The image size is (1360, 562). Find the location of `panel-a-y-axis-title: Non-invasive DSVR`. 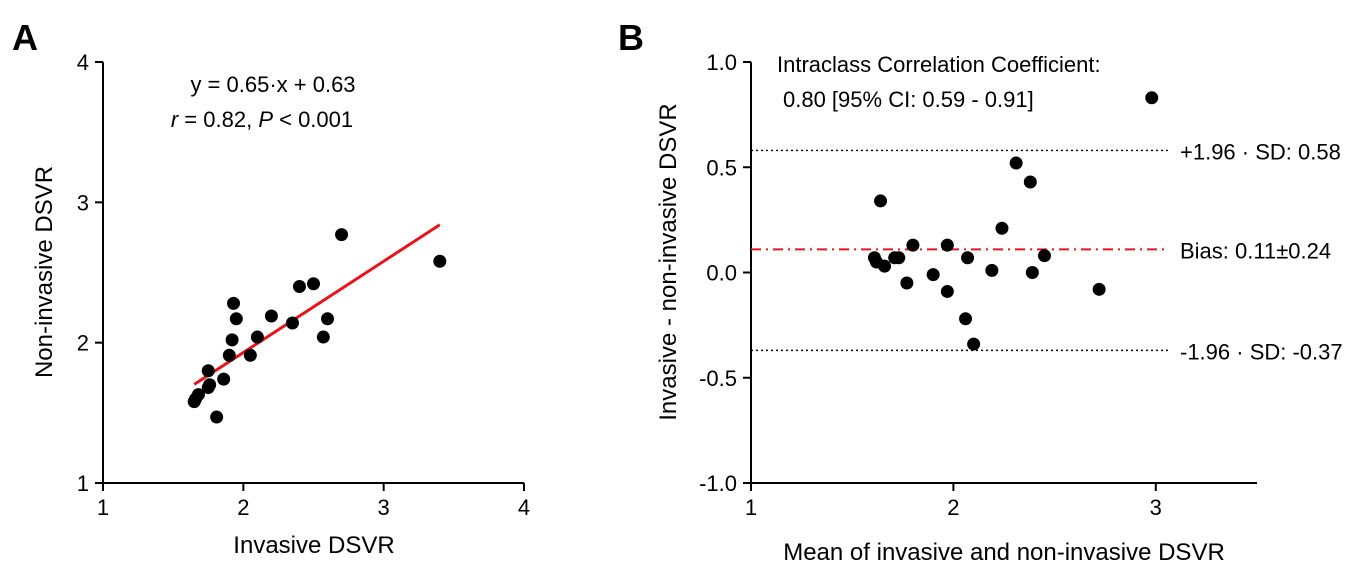

panel-a-y-axis-title: Non-invasive DSVR is located at coordinates (44, 272).